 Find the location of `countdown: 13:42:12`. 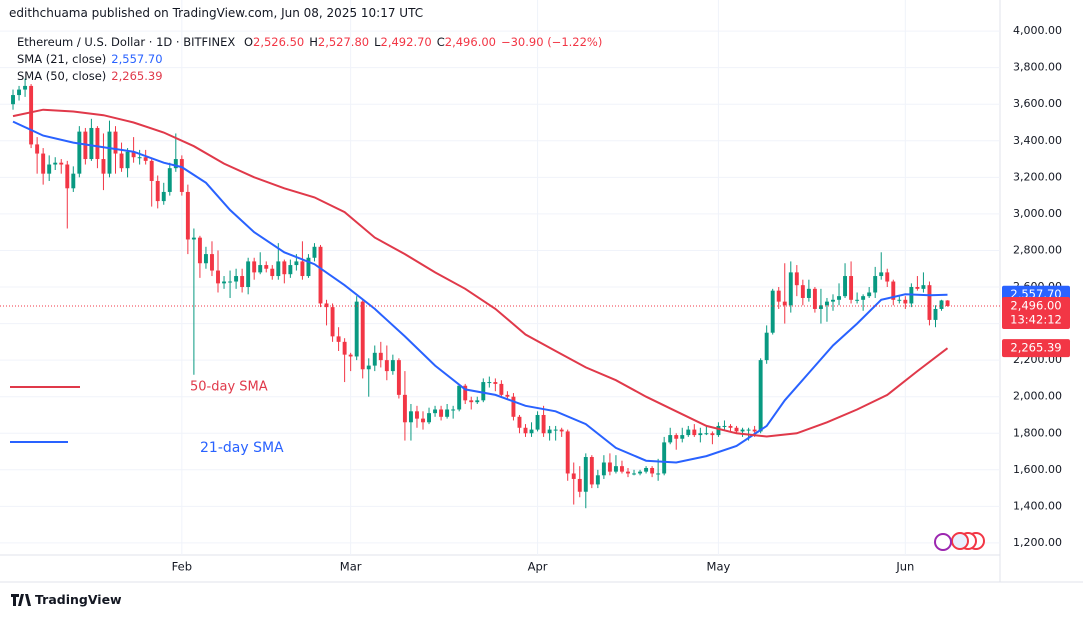

countdown: 13:42:12 is located at coordinates (1036, 320).